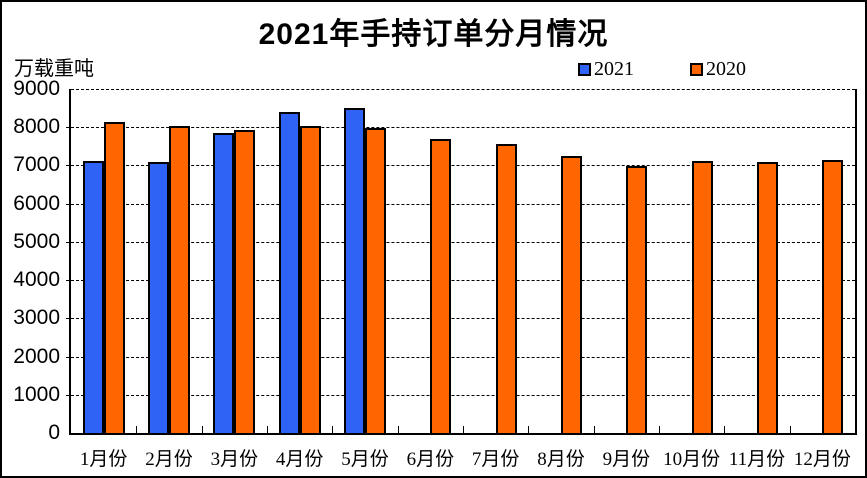  What do you see at coordinates (224, 283) in the screenshot?
I see `bar-2021-3月份` at bounding box center [224, 283].